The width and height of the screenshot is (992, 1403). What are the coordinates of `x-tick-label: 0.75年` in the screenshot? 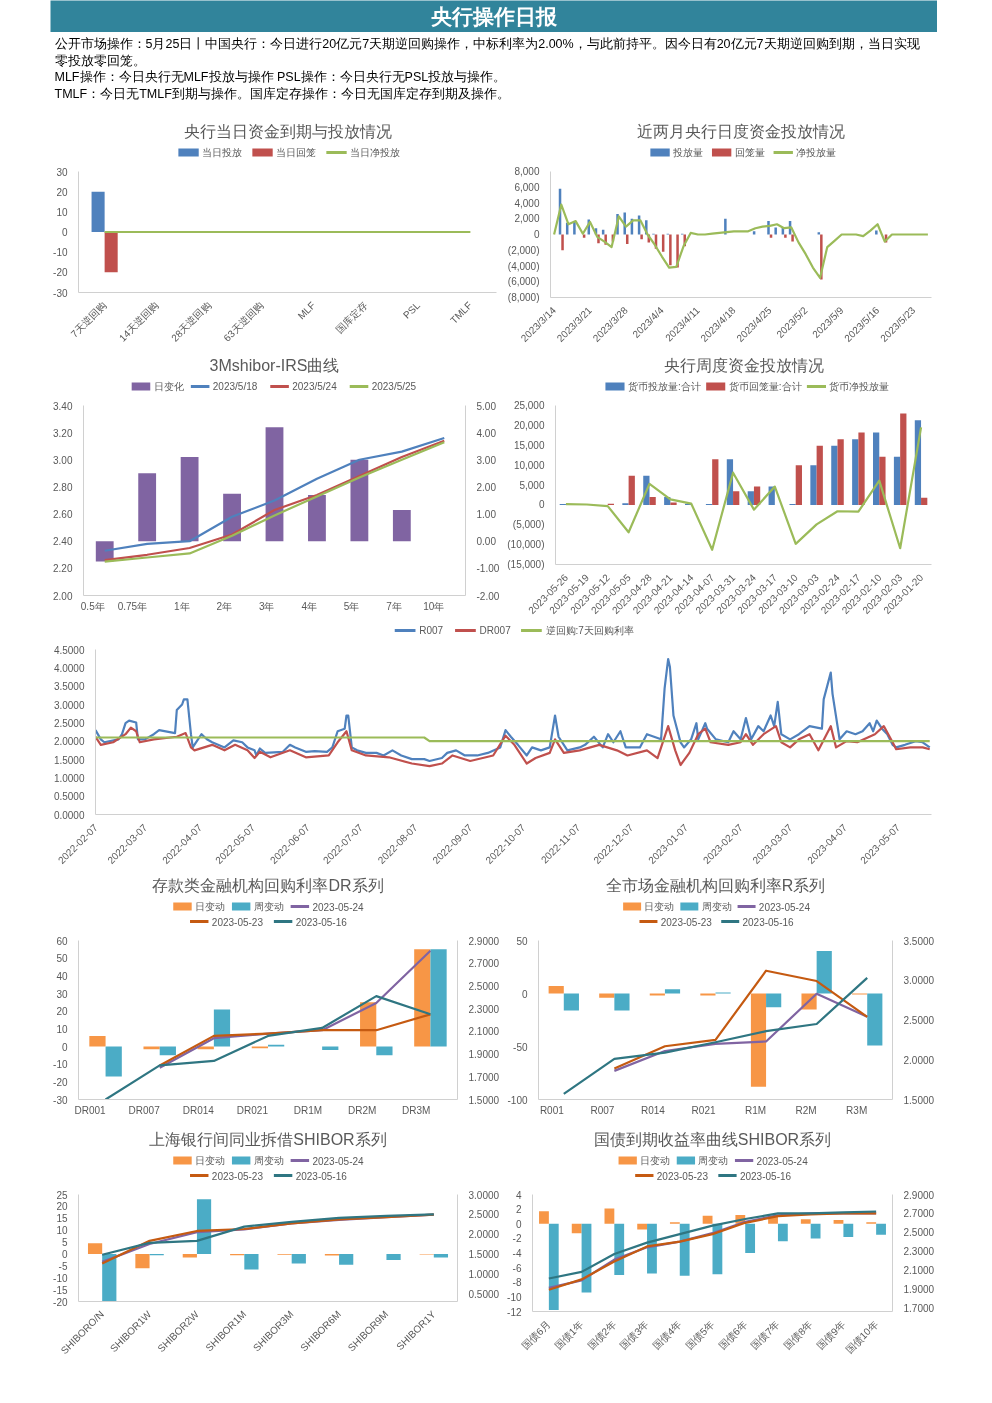 It's located at (132, 606).